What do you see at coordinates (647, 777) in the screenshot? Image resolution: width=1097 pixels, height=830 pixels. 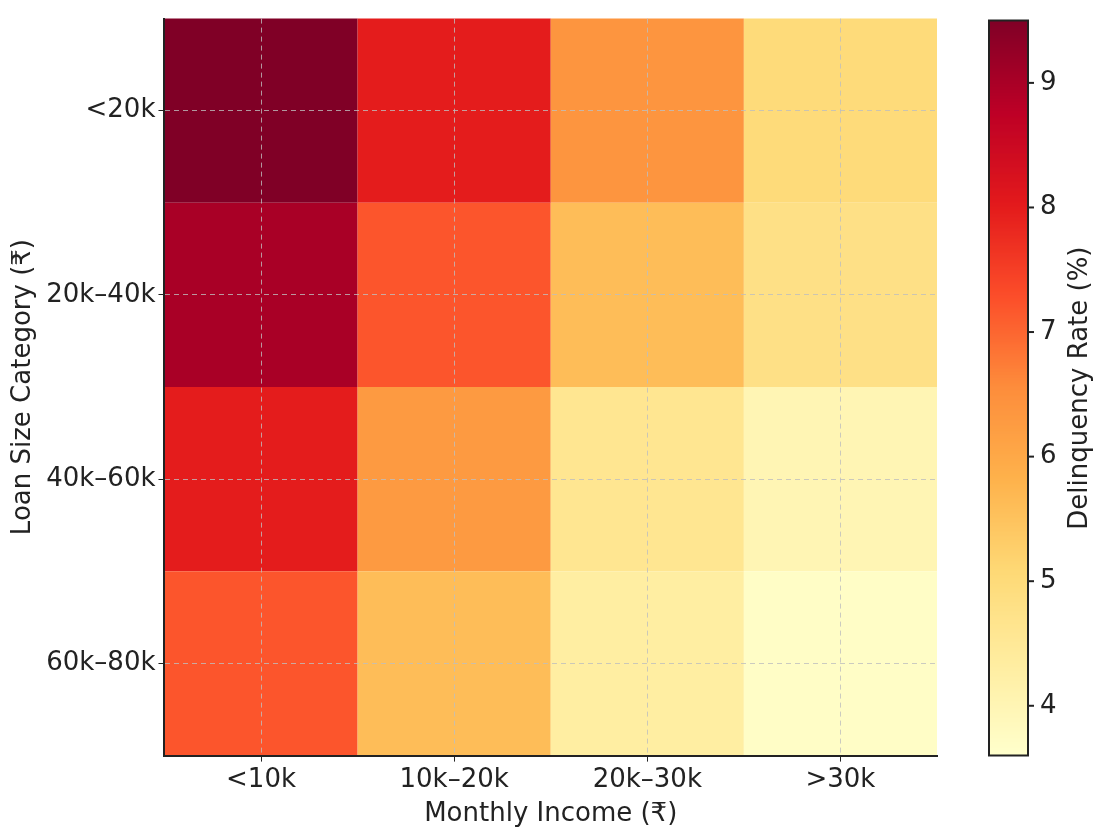 I see `x-tick-label: 20k–30k` at bounding box center [647, 777].